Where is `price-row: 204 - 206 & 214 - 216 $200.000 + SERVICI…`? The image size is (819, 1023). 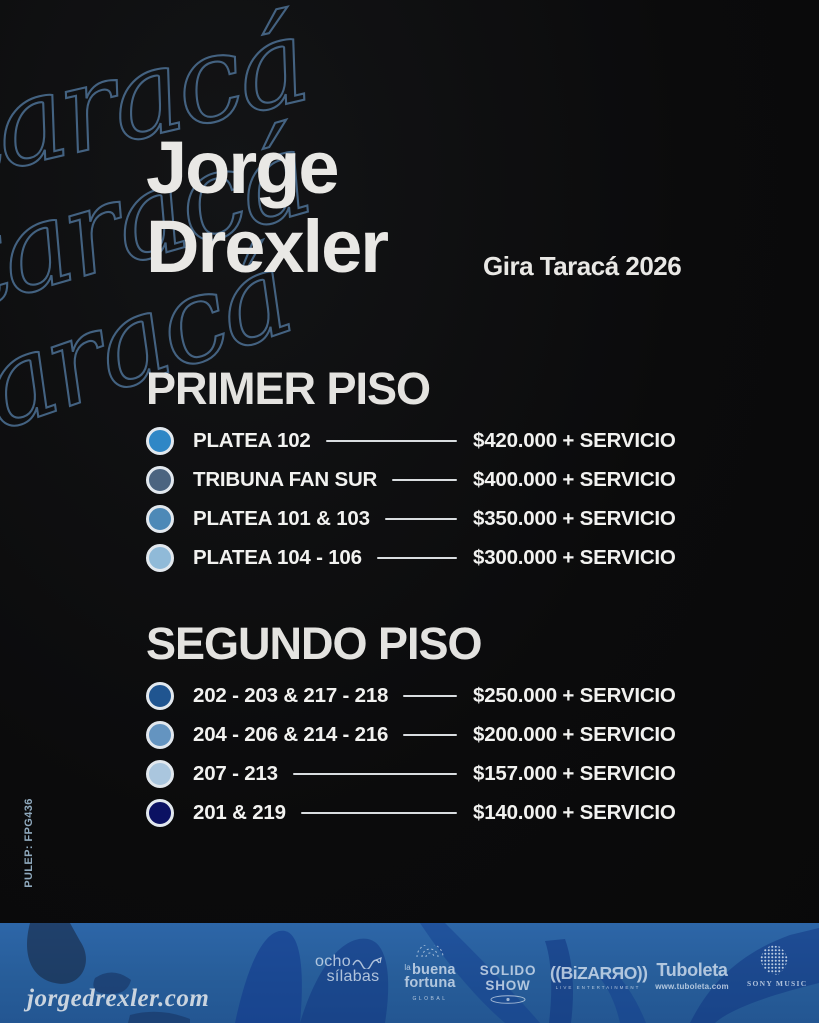
price-row: 204 - 206 & 214 - 216 $200.000 + SERVICI… is located at coordinates (411, 734).